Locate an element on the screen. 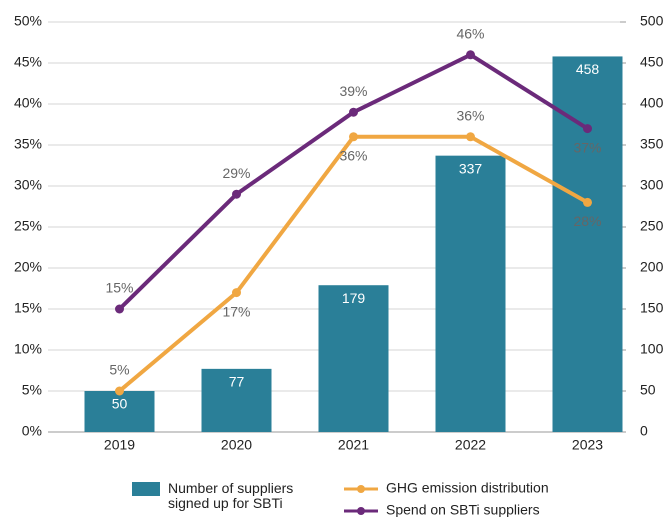 The height and width of the screenshot is (517, 667). data-label: 37% is located at coordinates (587, 147).